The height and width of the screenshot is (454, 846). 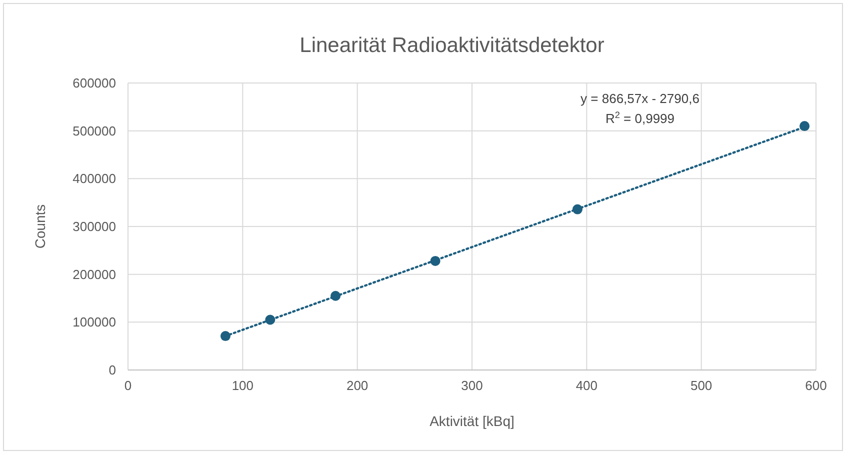 What do you see at coordinates (94, 274) in the screenshot?
I see `y-tick-label: 200000` at bounding box center [94, 274].